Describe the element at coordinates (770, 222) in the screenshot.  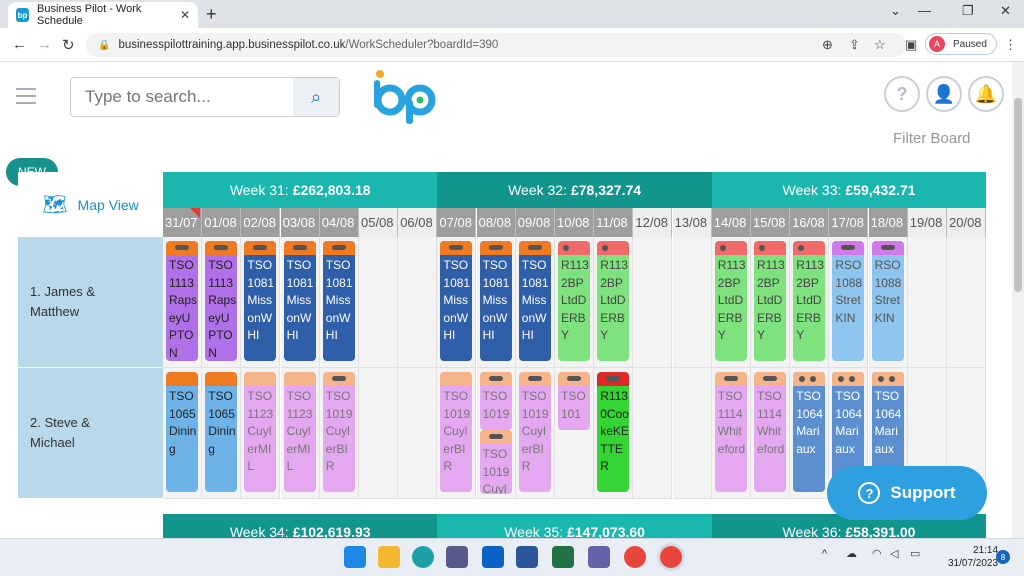
I see `day-header: 15/08` at that location.